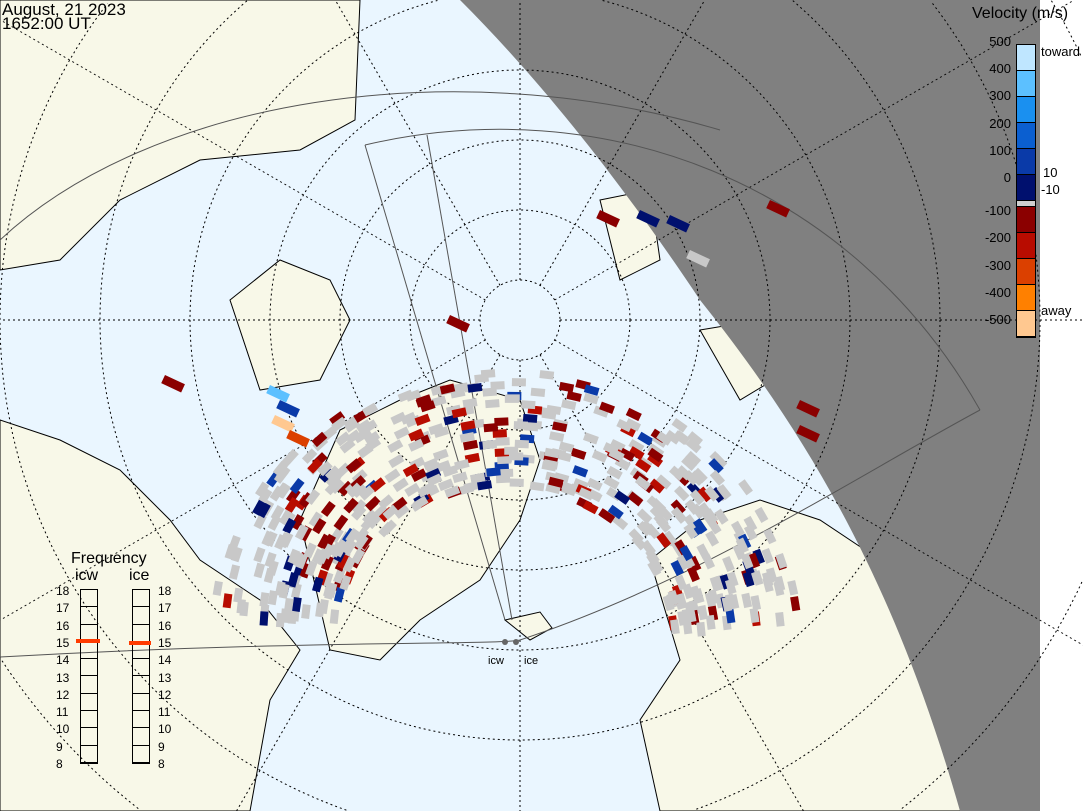  I want to click on velocity-tick: 200, so click(1000, 123).